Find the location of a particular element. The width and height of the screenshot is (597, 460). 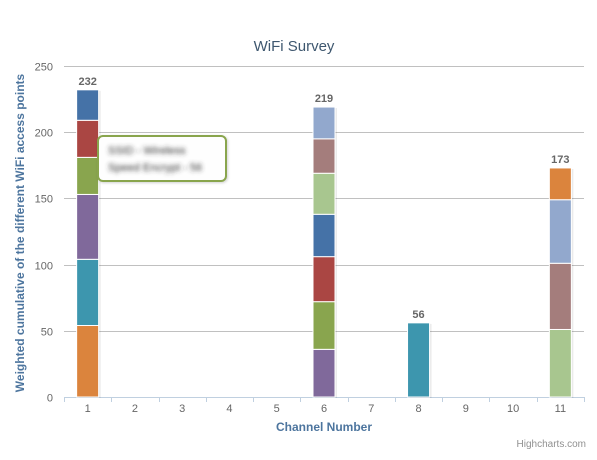

x-tick-label: 4 is located at coordinates (229, 409).